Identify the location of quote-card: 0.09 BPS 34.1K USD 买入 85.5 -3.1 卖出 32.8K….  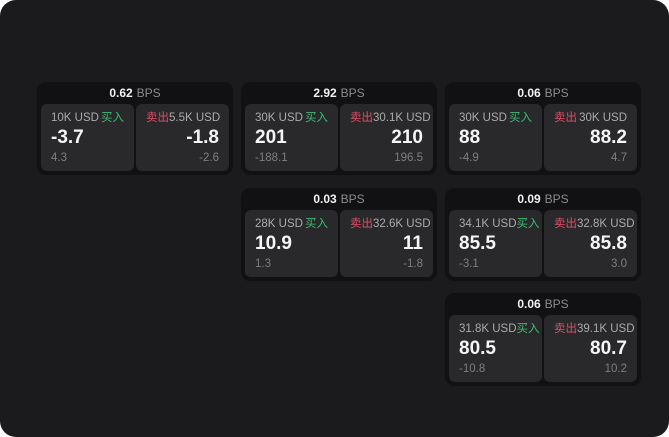
(543, 234).